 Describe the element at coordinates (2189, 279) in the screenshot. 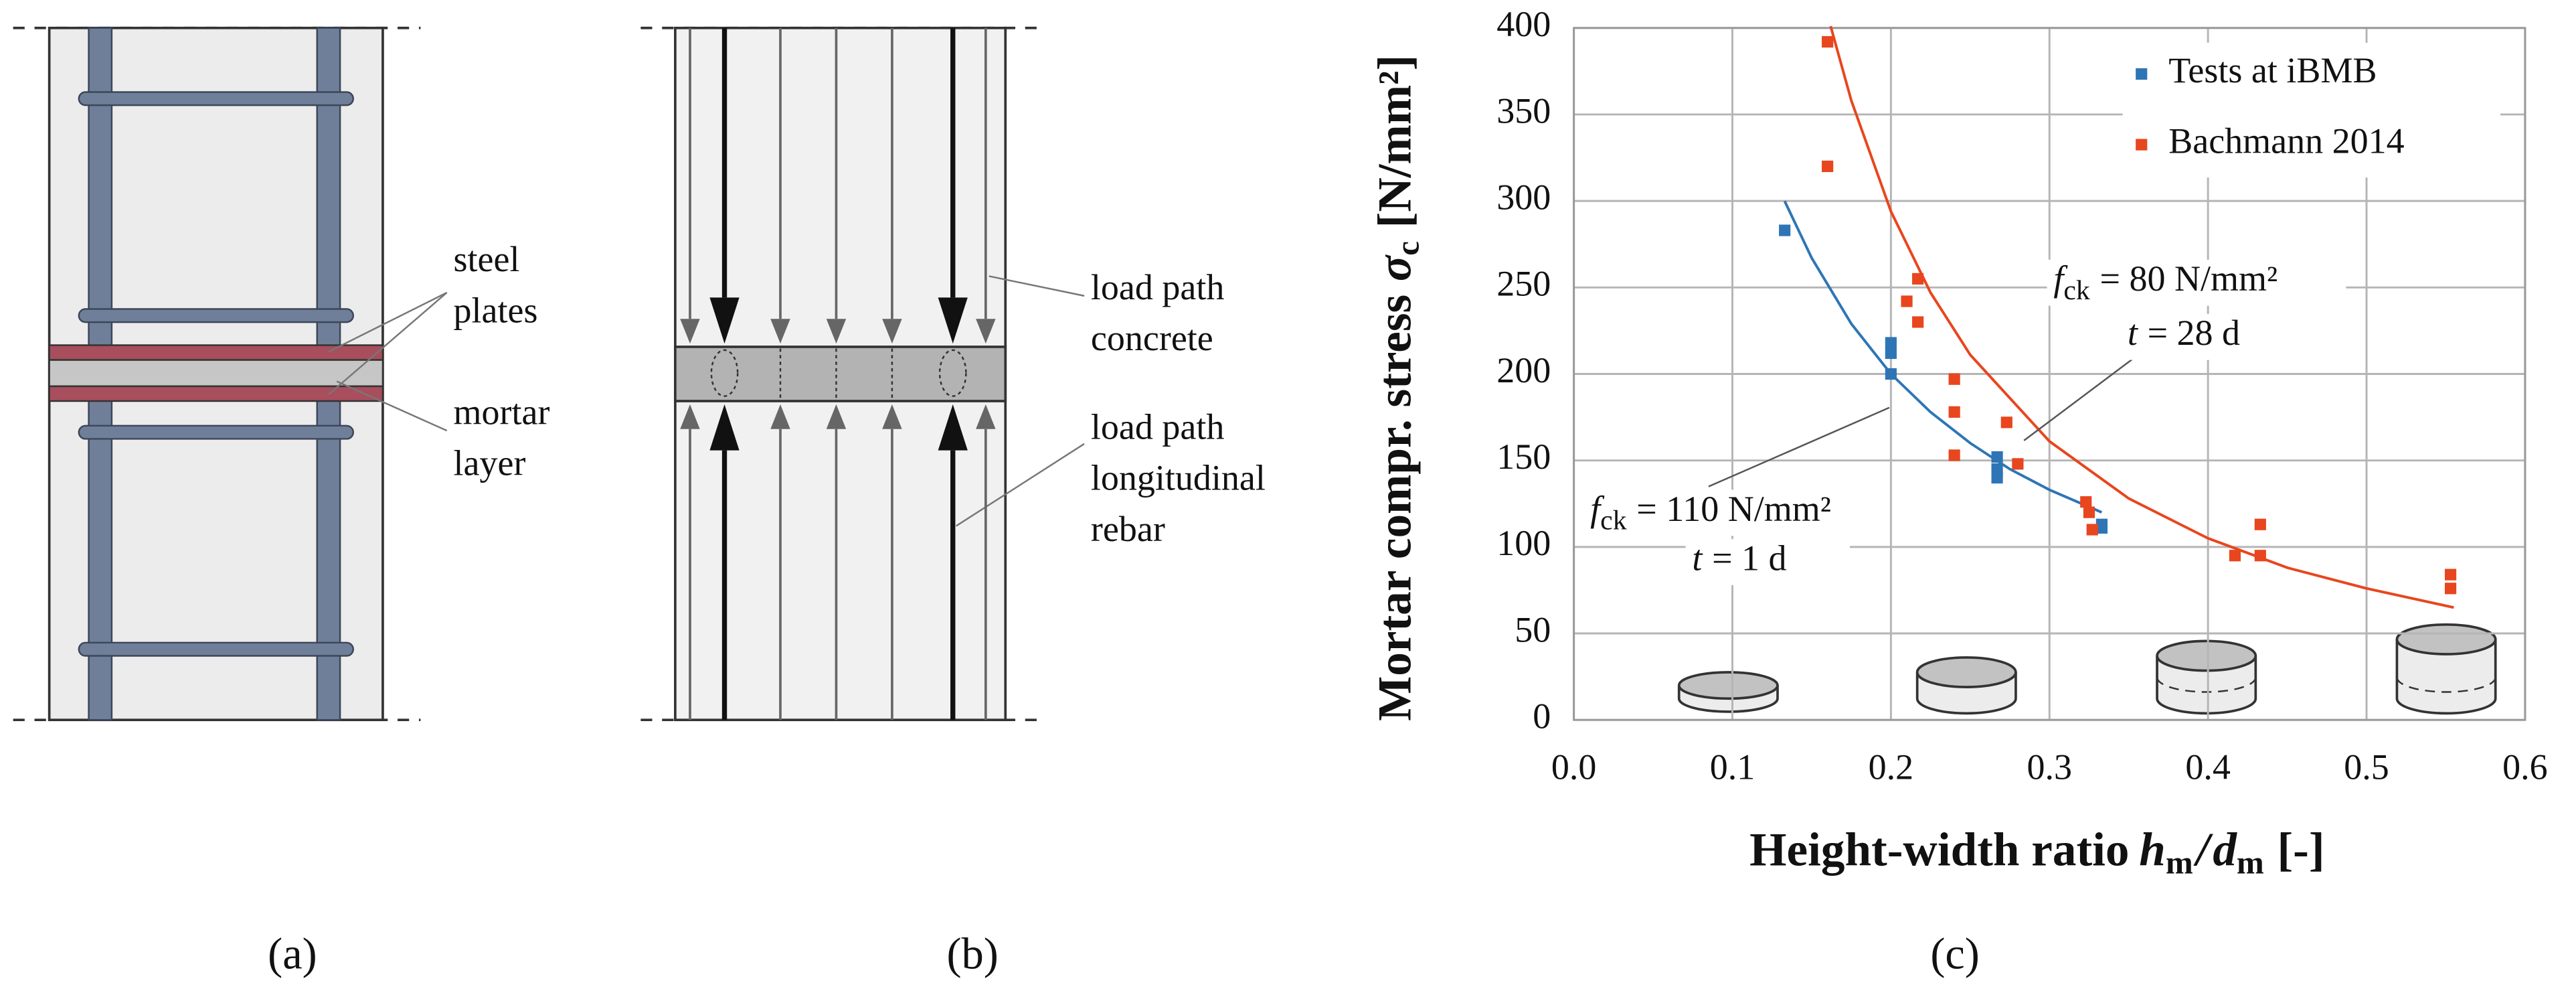

I see `label-part: = 80 N/mm²` at that location.